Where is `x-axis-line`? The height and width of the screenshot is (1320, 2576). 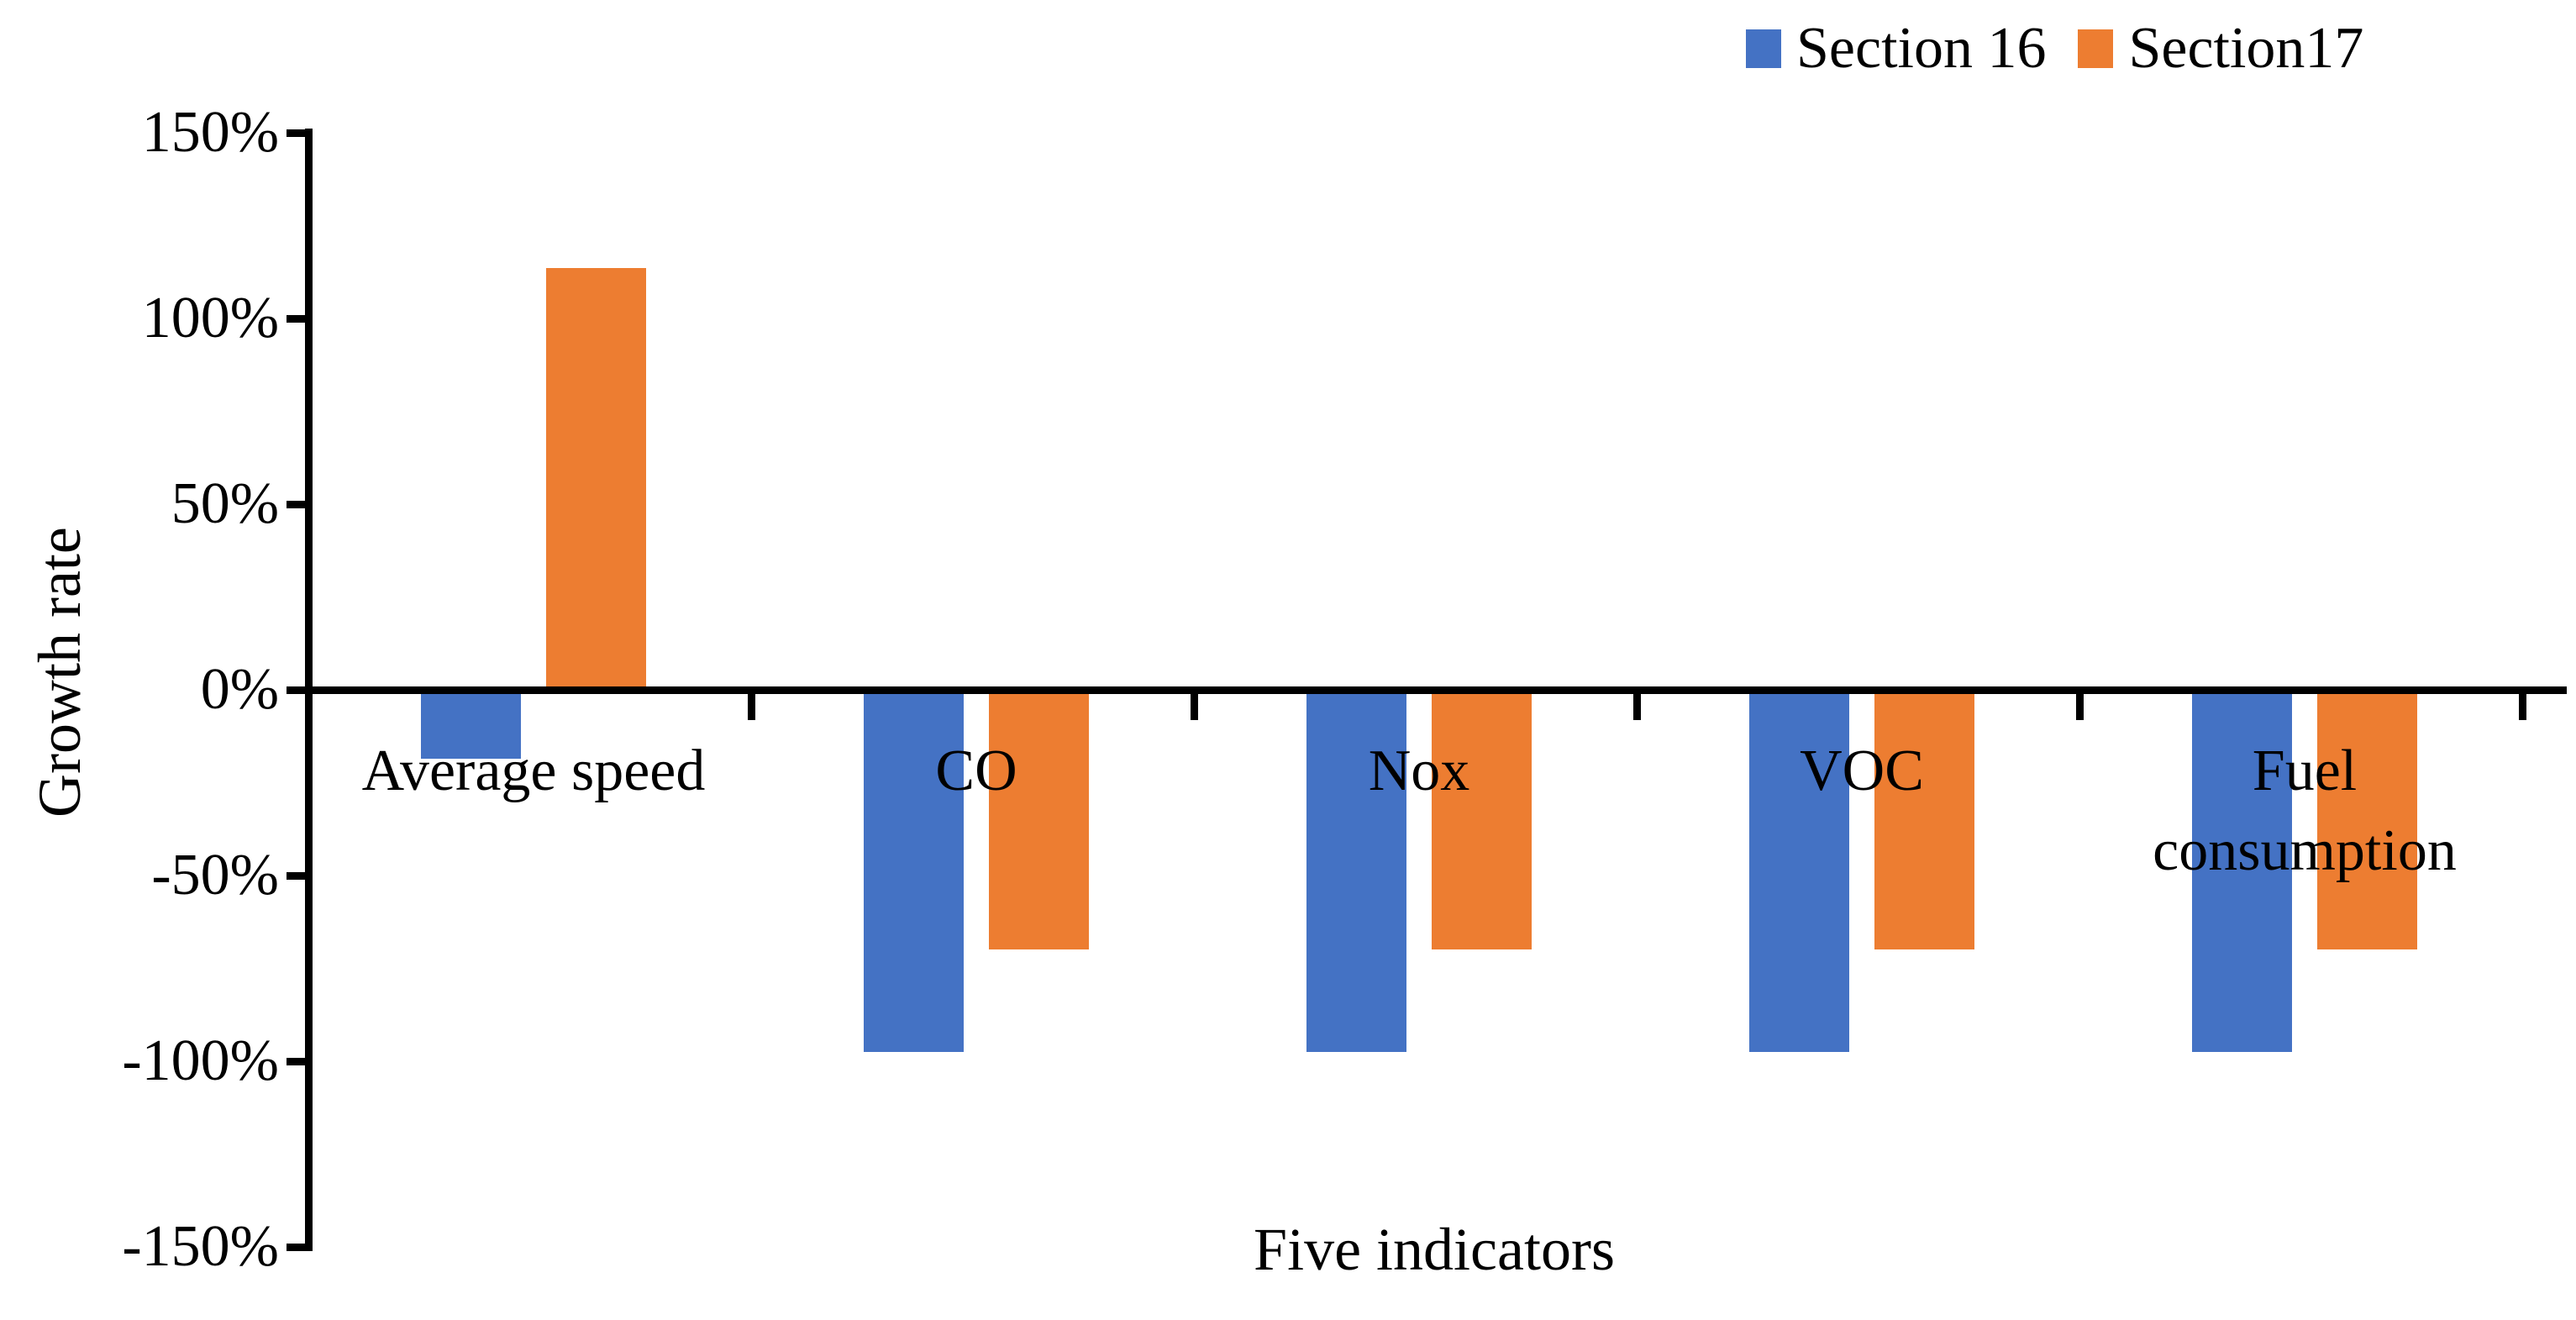 x-axis-line is located at coordinates (1435, 690).